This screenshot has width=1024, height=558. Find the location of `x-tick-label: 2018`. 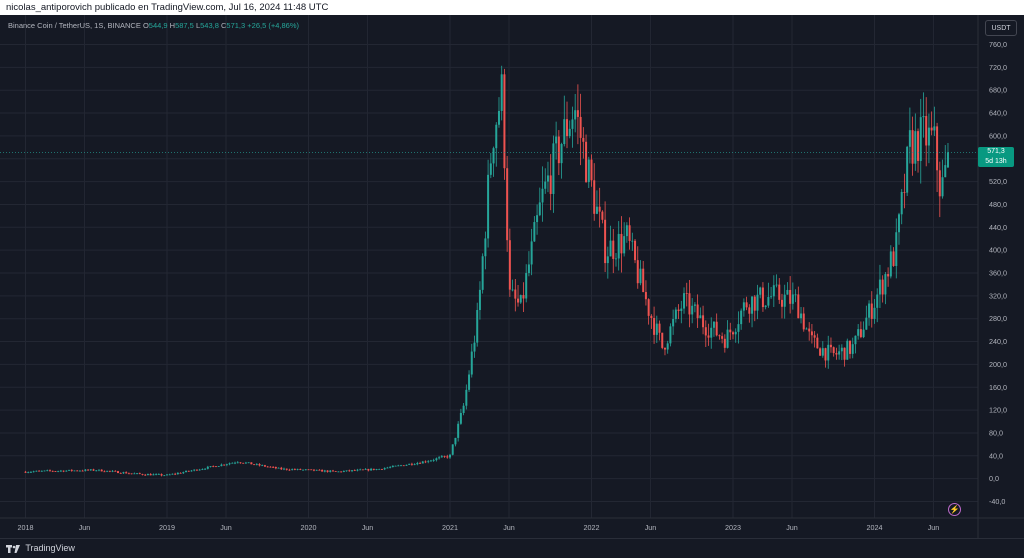

x-tick-label: 2018 is located at coordinates (26, 527).